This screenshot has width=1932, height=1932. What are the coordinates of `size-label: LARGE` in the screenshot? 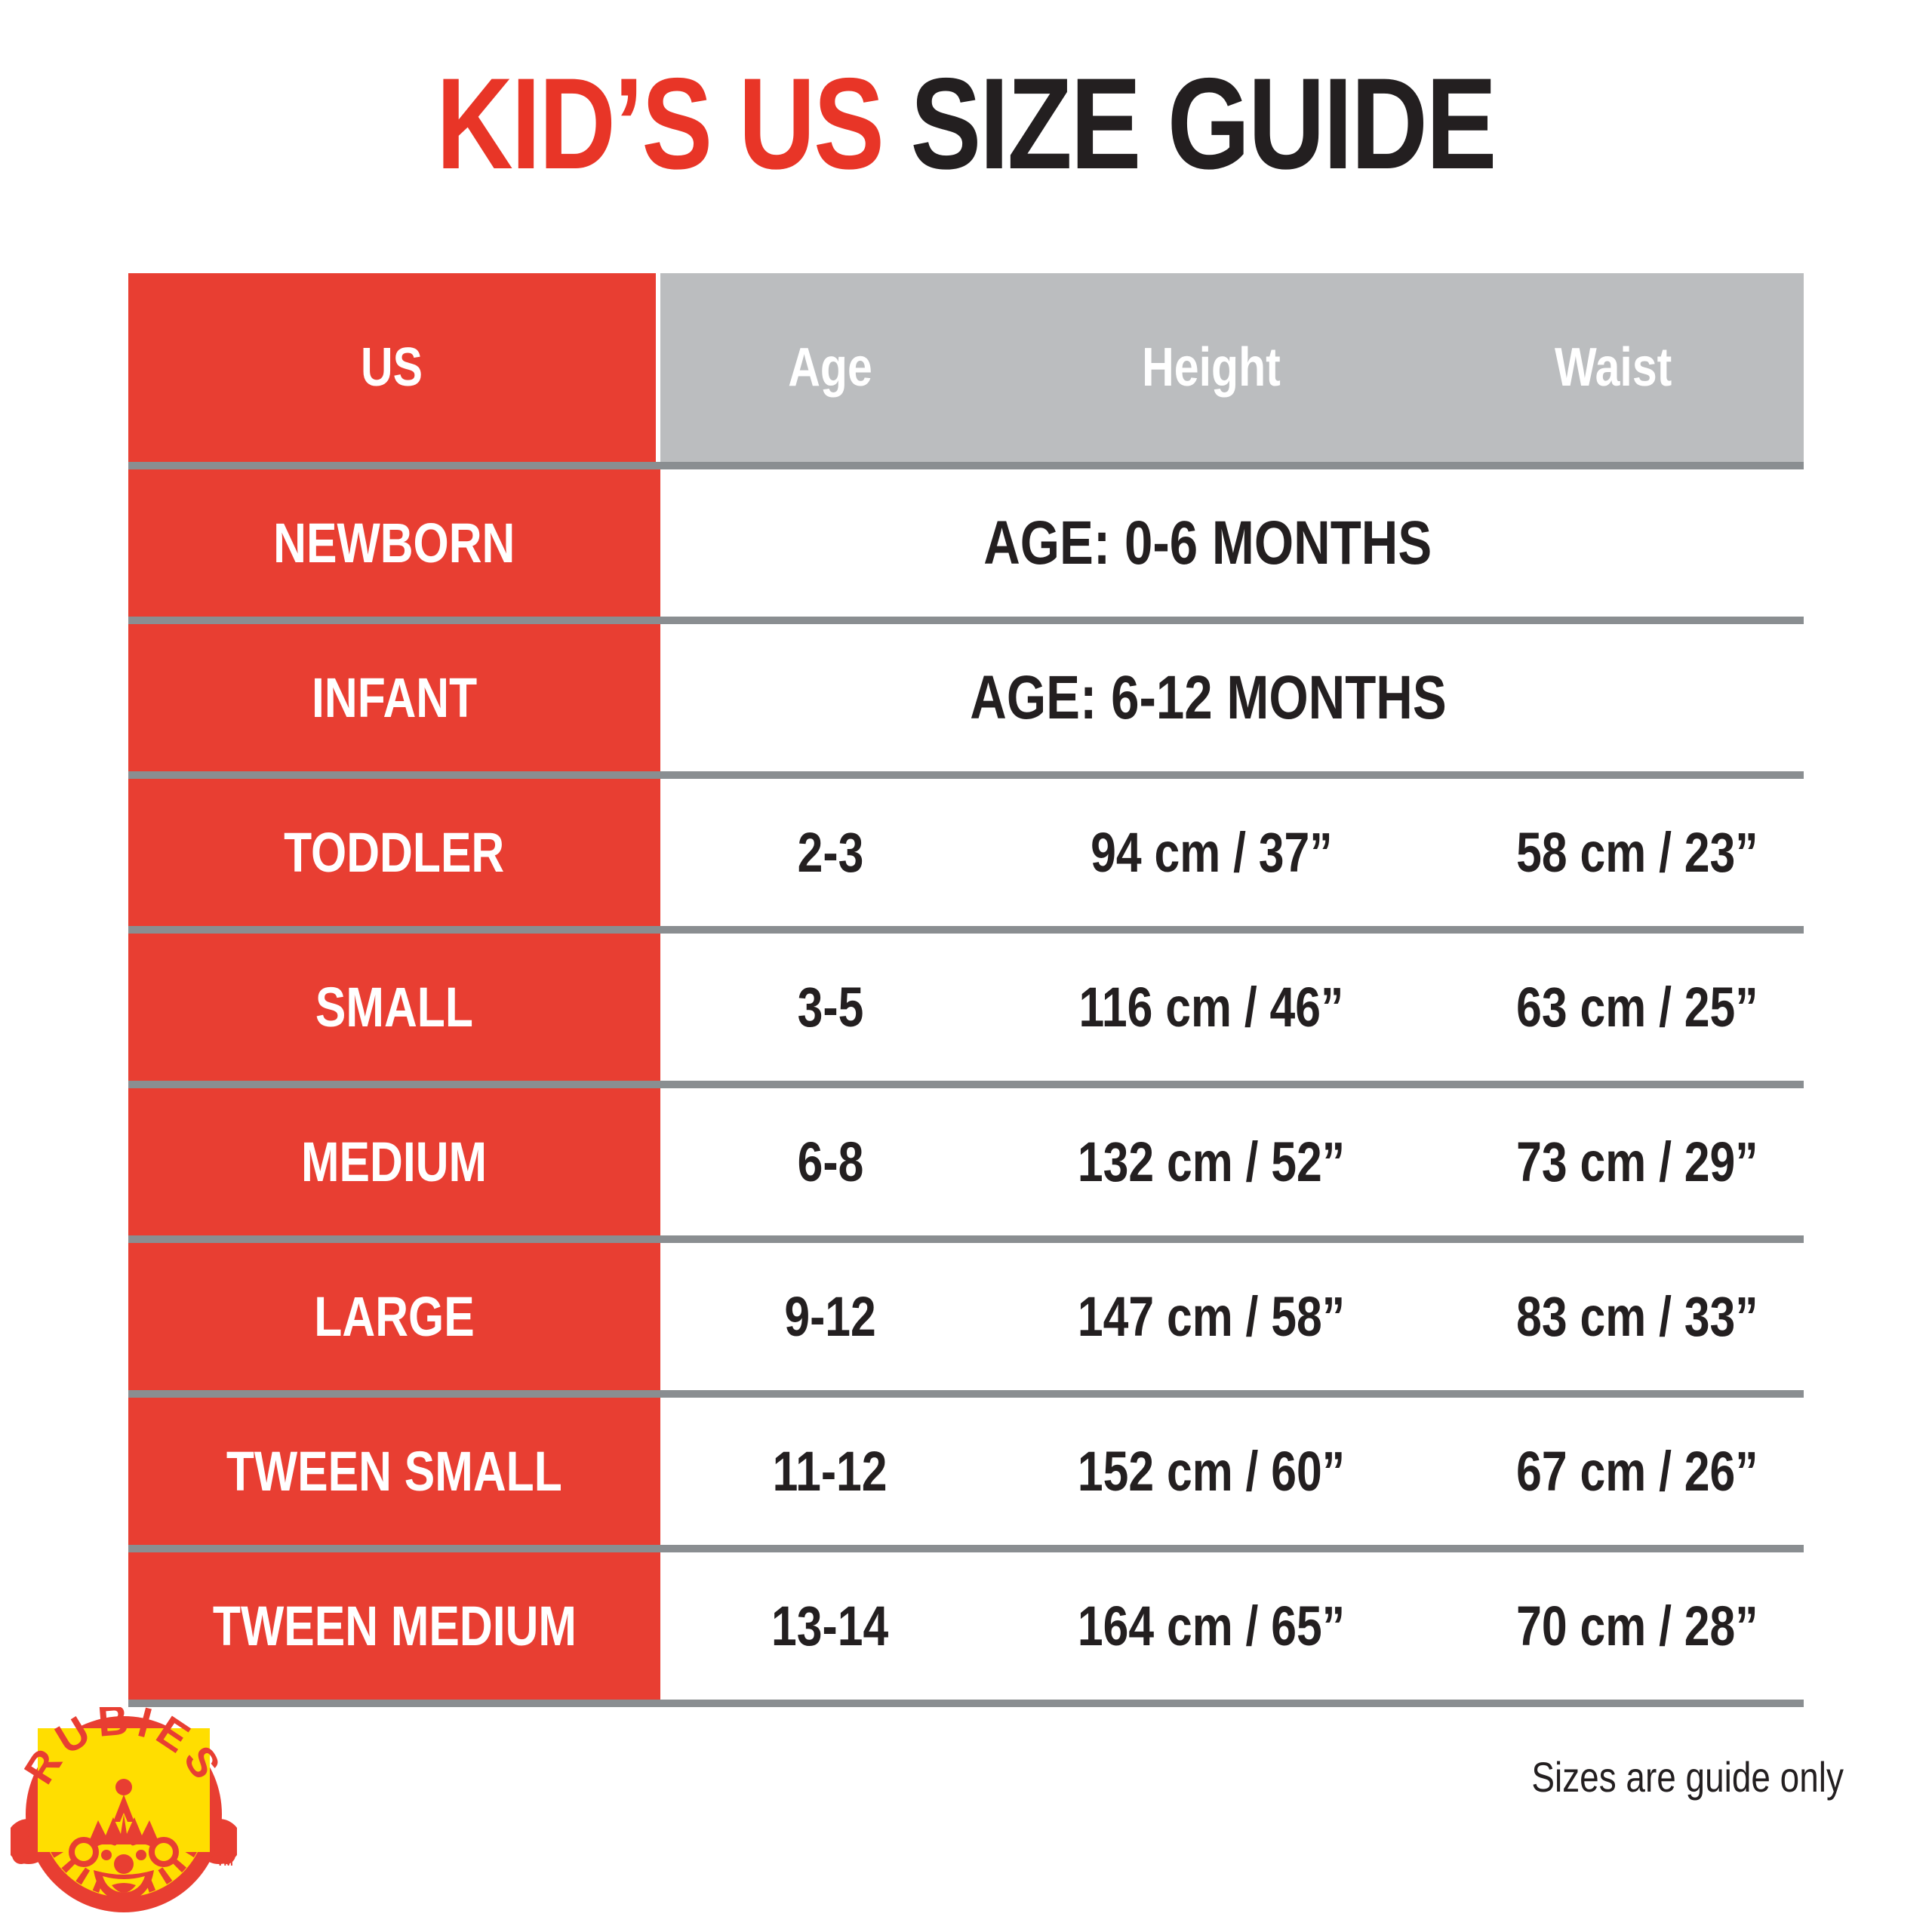 It's located at (394, 1316).